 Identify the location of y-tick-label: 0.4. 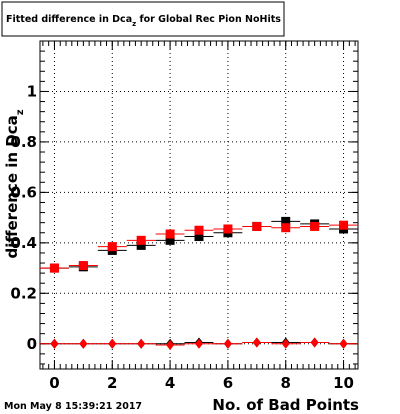
(23, 243).